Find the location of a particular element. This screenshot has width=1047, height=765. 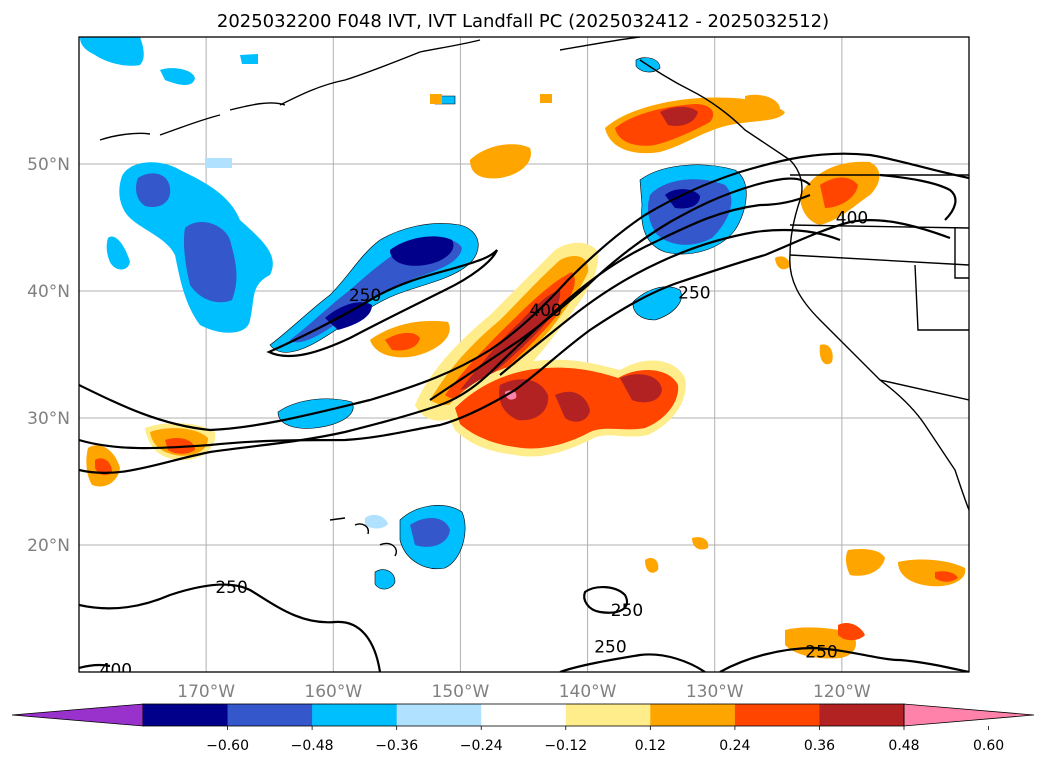

lat-tick-label: 50°N is located at coordinates (48, 165).